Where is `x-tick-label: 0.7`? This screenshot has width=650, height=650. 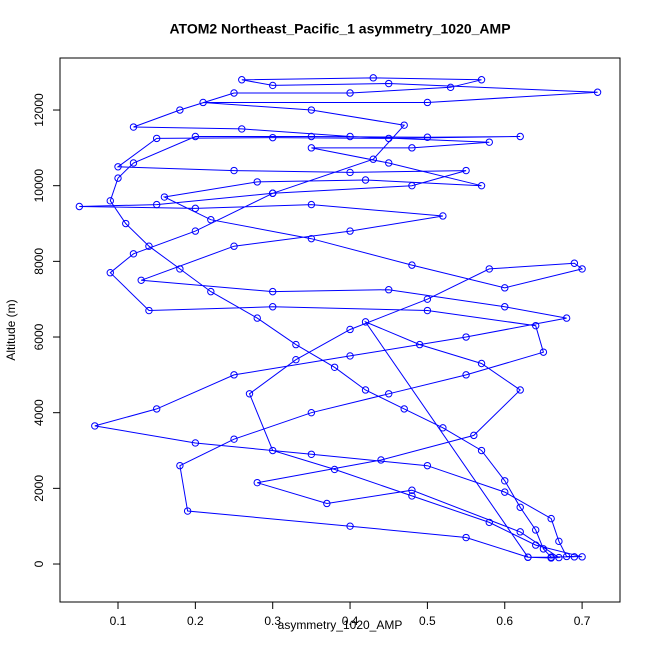 x-tick-label: 0.7 is located at coordinates (582, 621).